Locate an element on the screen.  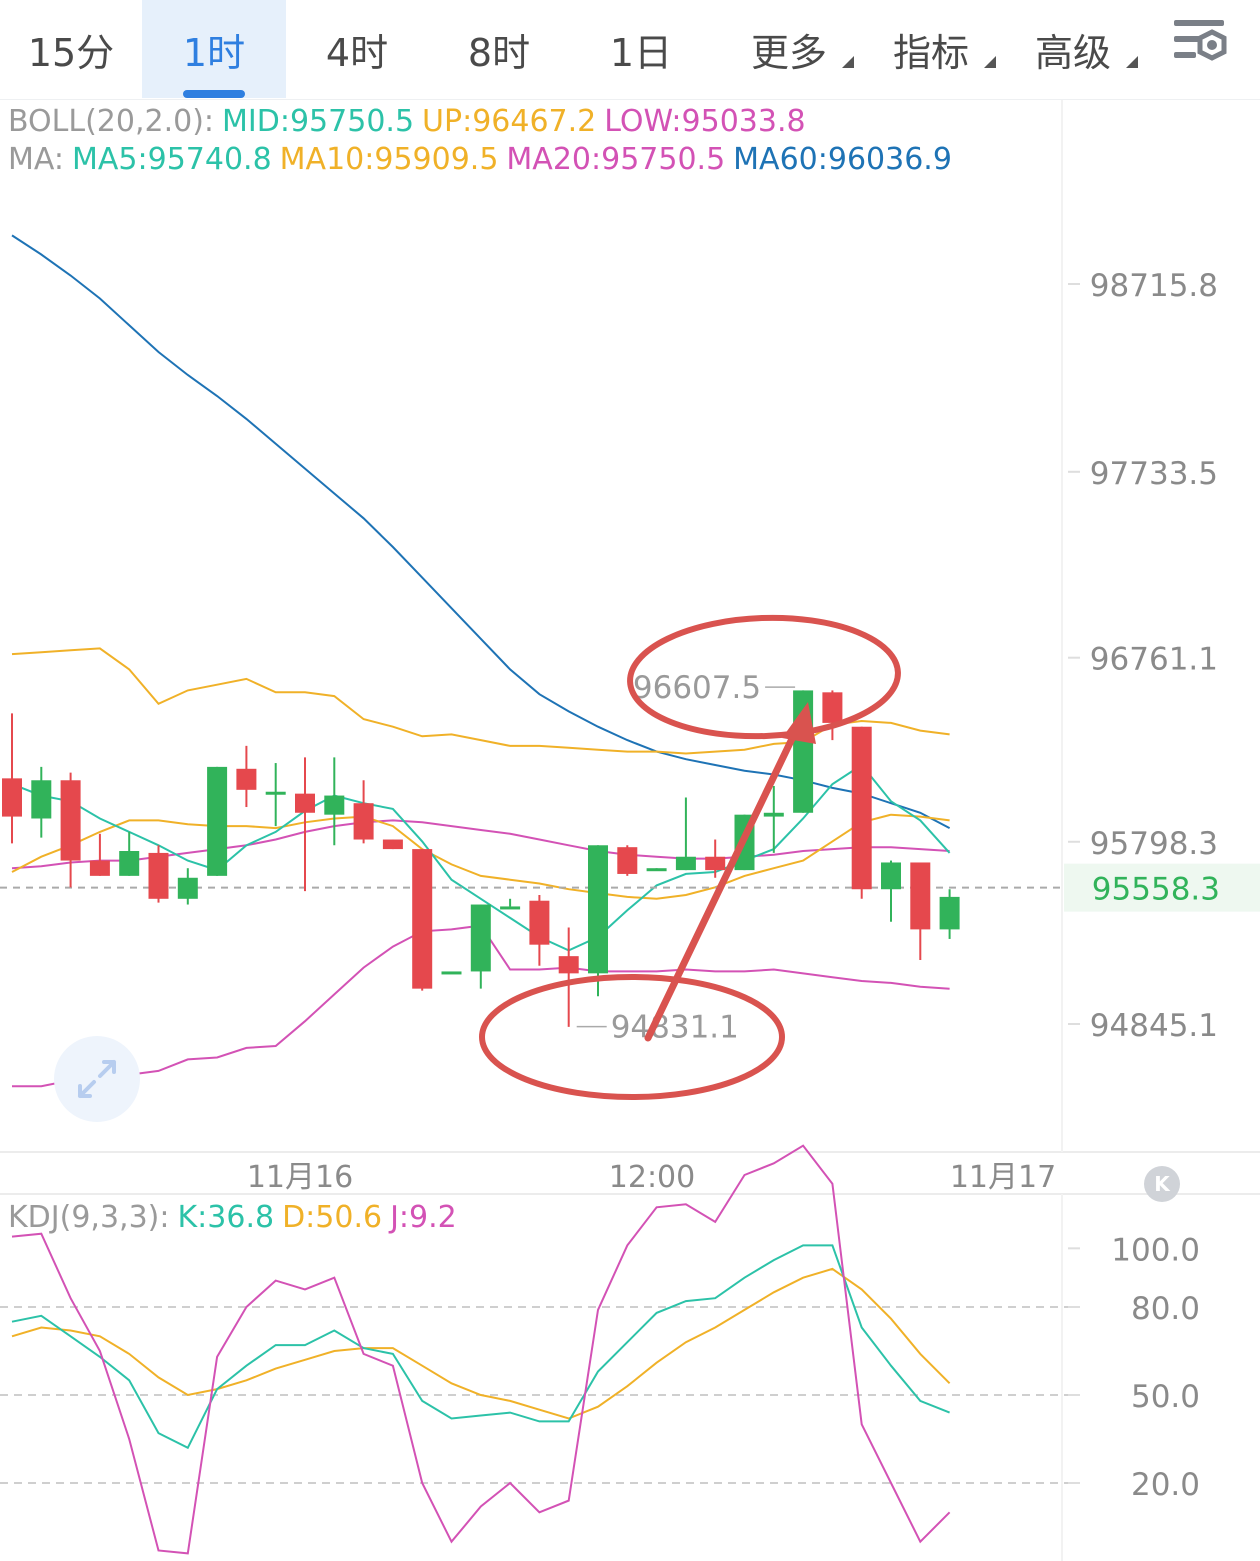
boll-mid-value: MID:95750.5 is located at coordinates (318, 121).